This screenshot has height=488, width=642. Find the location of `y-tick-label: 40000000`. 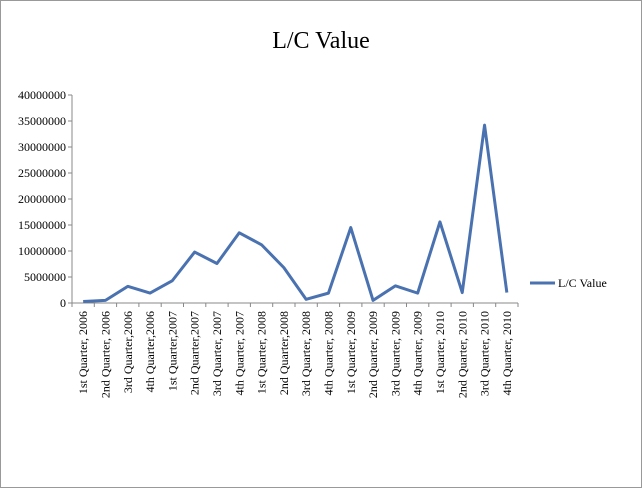

y-tick-label: 40000000 is located at coordinates (42, 95).